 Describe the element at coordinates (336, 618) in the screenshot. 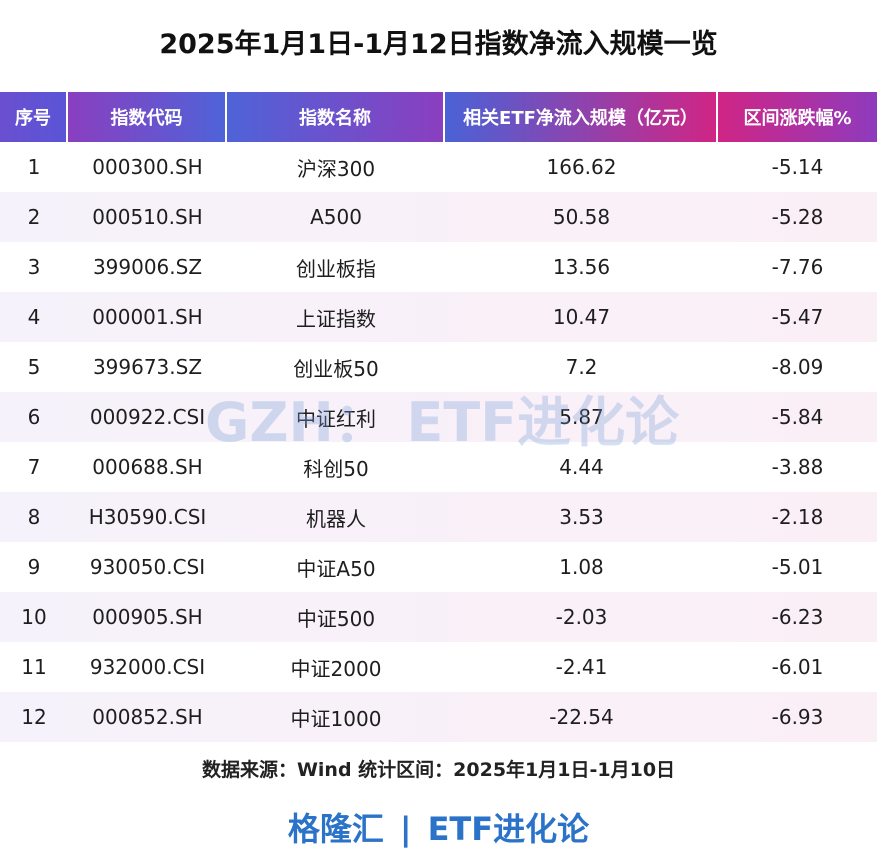

I see `table-cell: 中证500` at that location.